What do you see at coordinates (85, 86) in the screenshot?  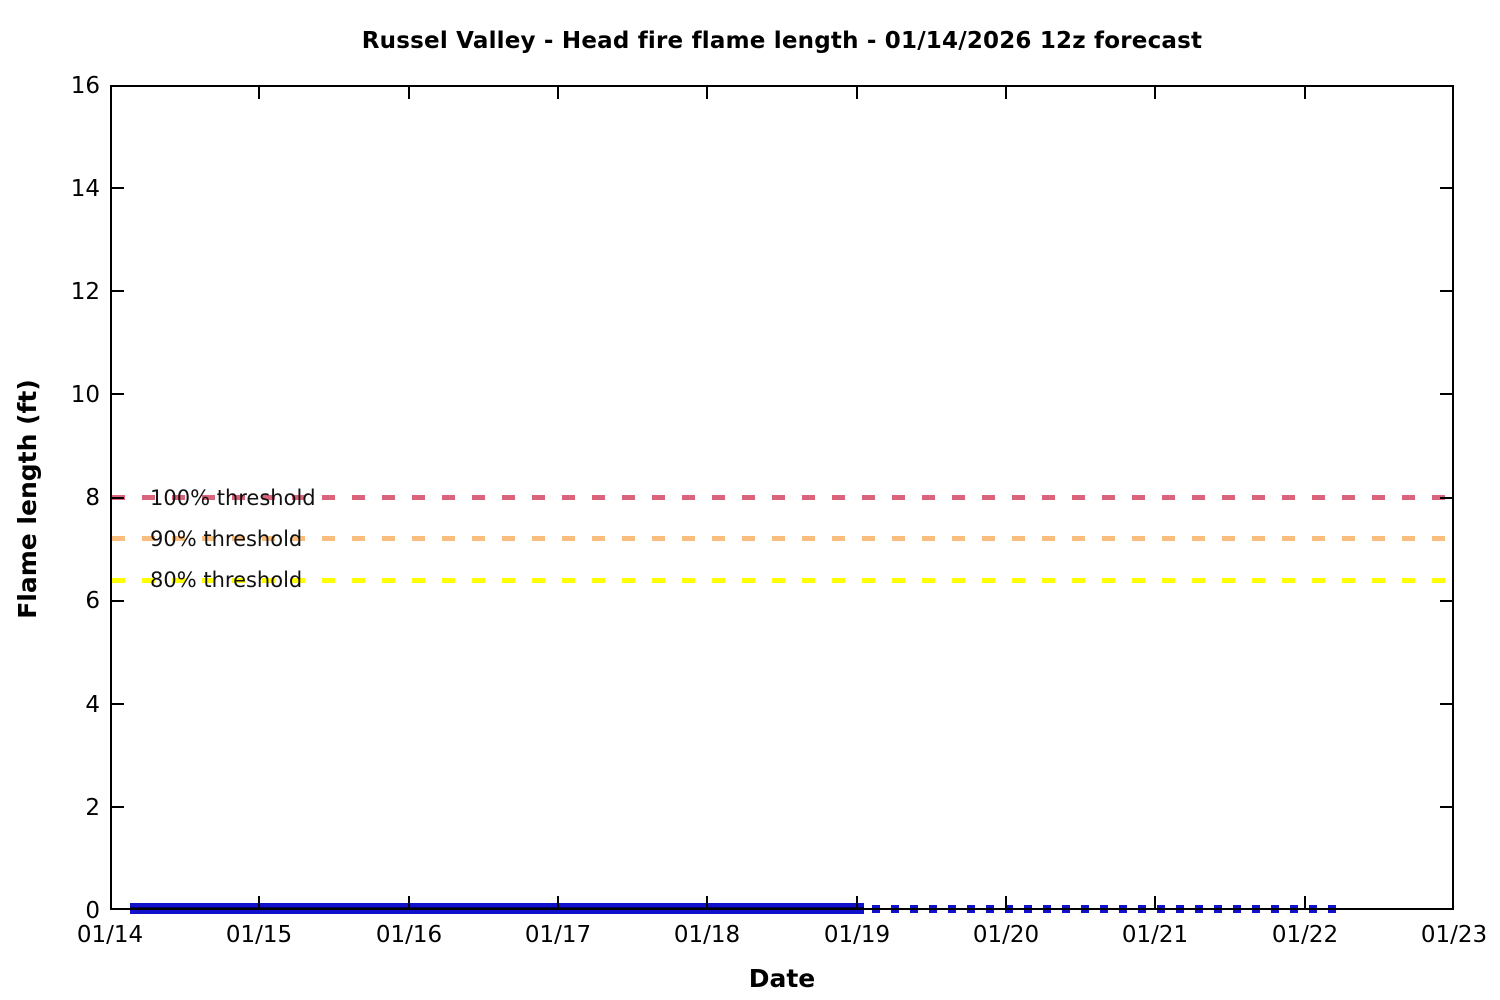 I see `y-tick-label: 16` at bounding box center [85, 86].